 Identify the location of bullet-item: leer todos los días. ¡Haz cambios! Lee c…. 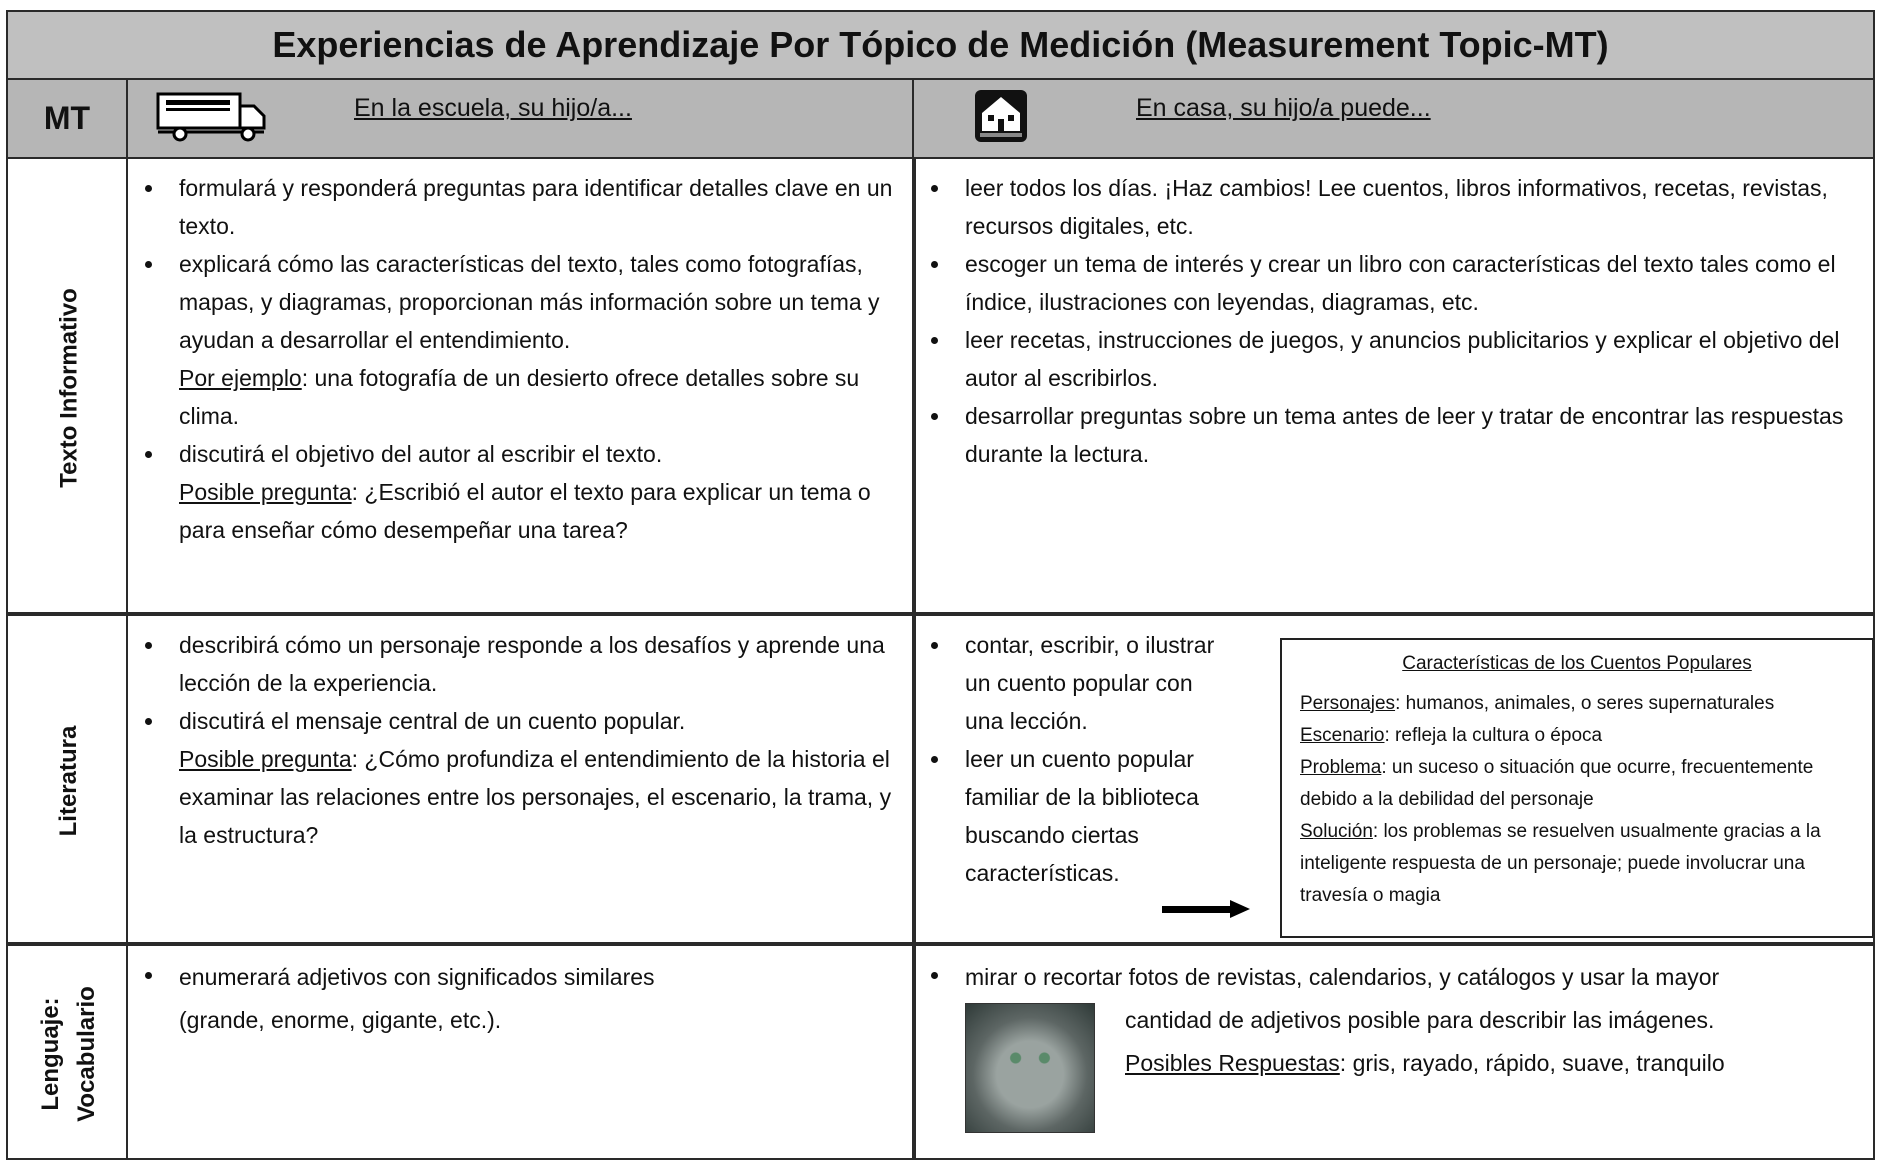
(1395, 207).